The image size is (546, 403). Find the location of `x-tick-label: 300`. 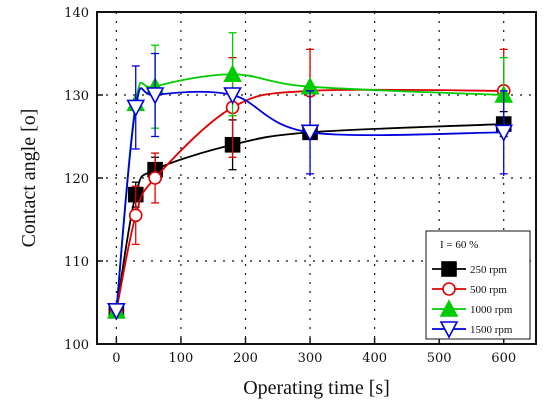

x-tick-label: 300 is located at coordinates (310, 358).